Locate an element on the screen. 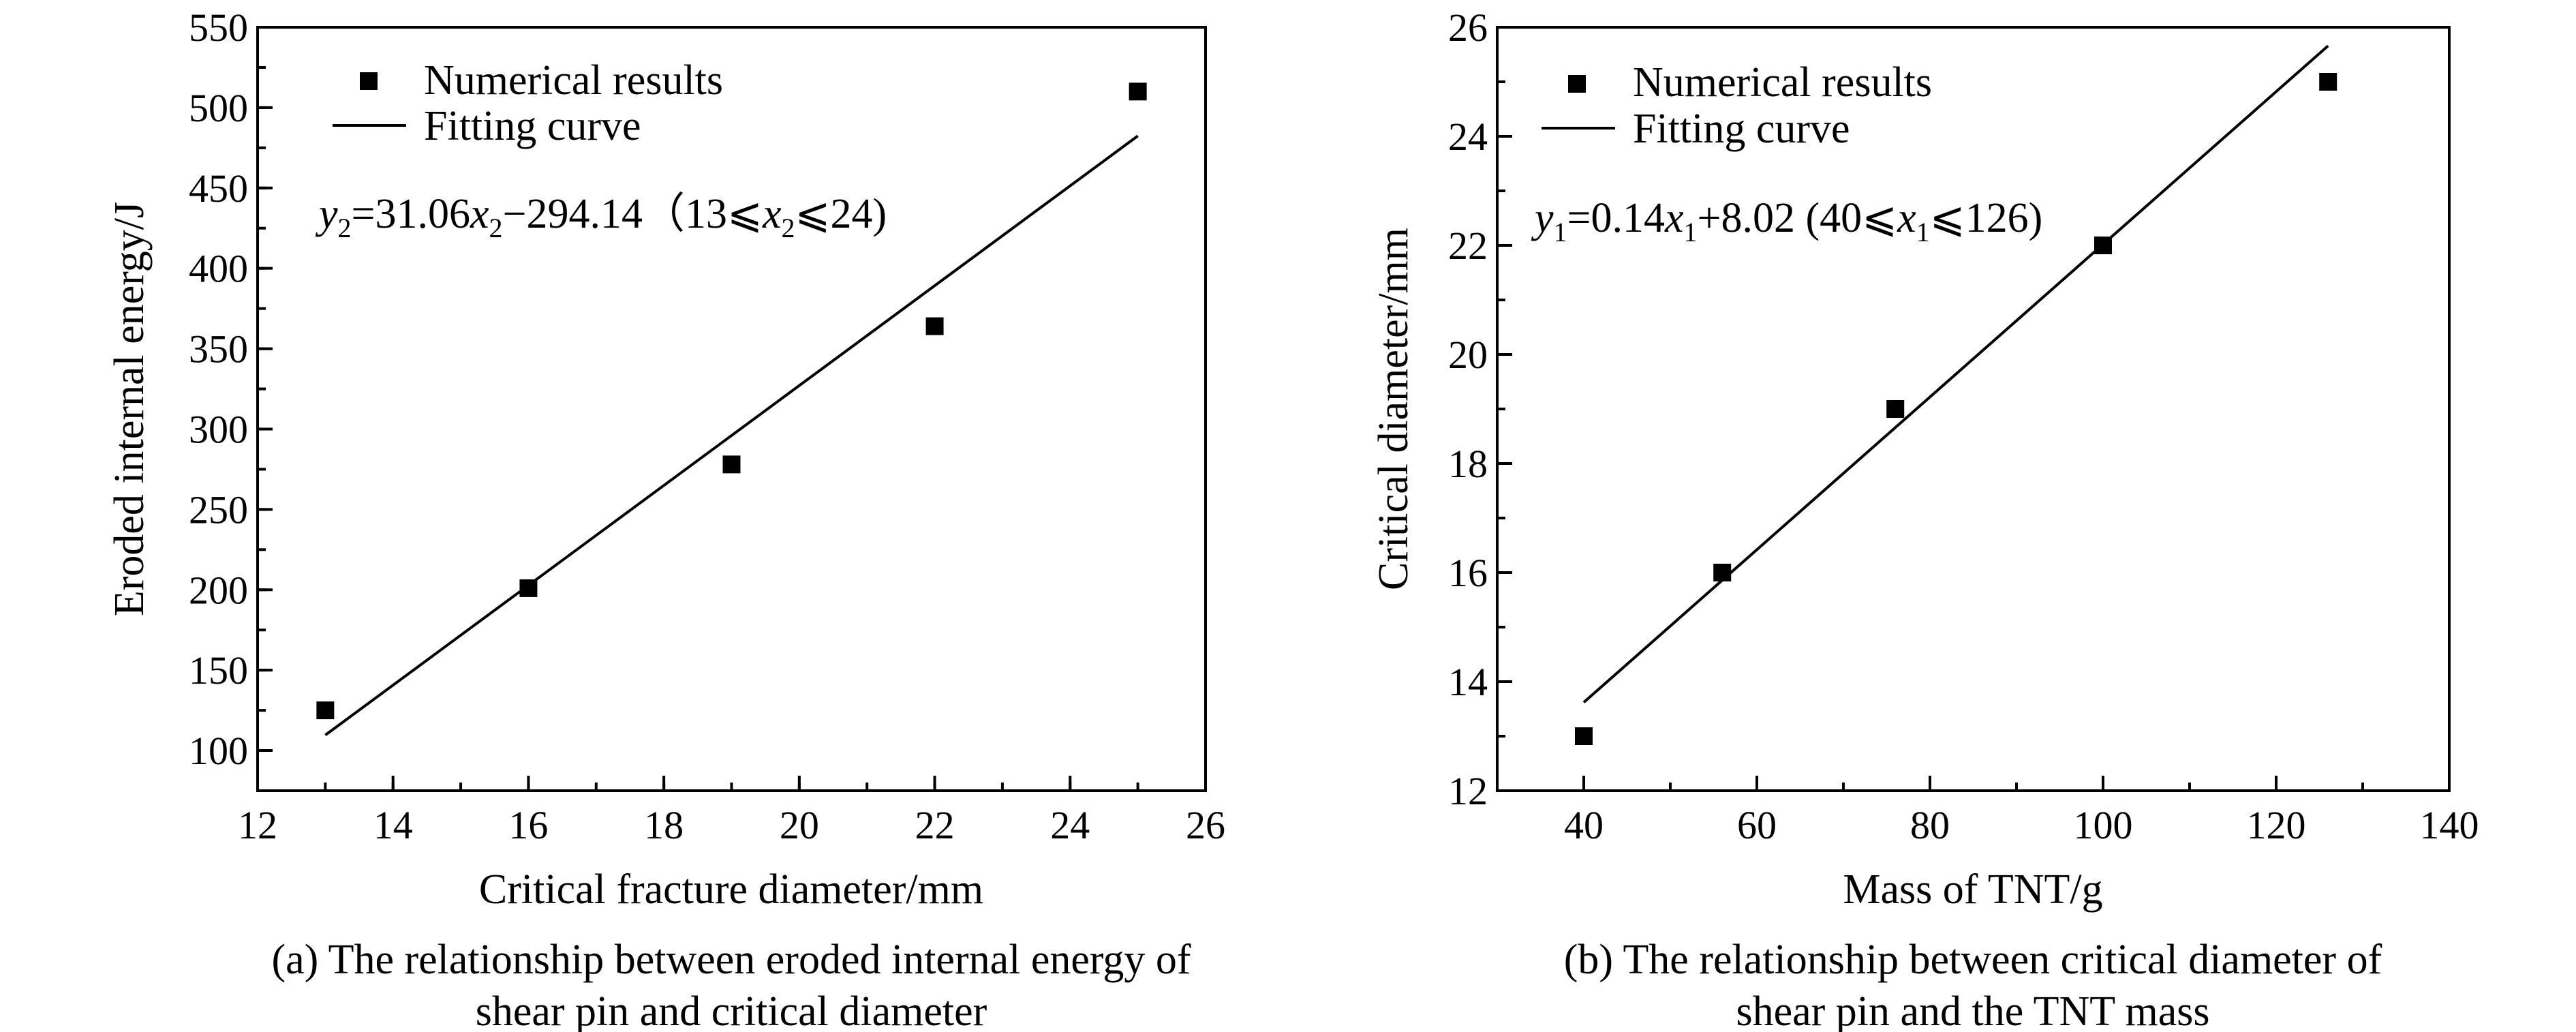 The width and height of the screenshot is (2576, 1032). x-tick-label: 140 is located at coordinates (2449, 825).